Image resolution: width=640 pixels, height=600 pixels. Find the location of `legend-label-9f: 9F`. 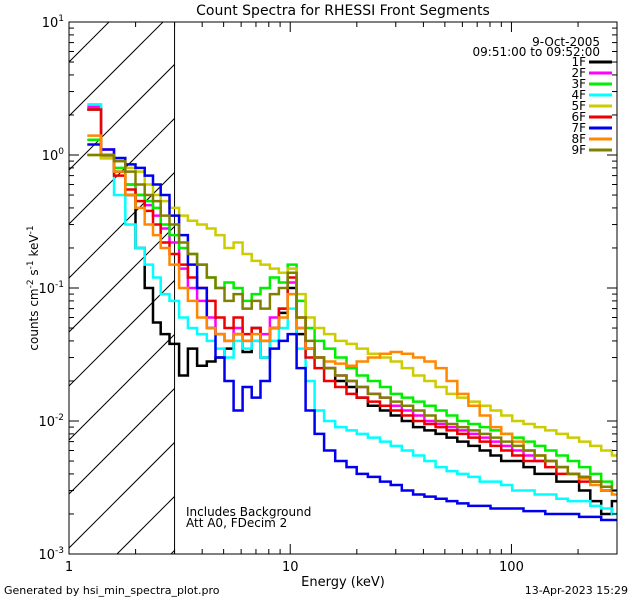

legend-label-9f: 9F is located at coordinates (578, 150).